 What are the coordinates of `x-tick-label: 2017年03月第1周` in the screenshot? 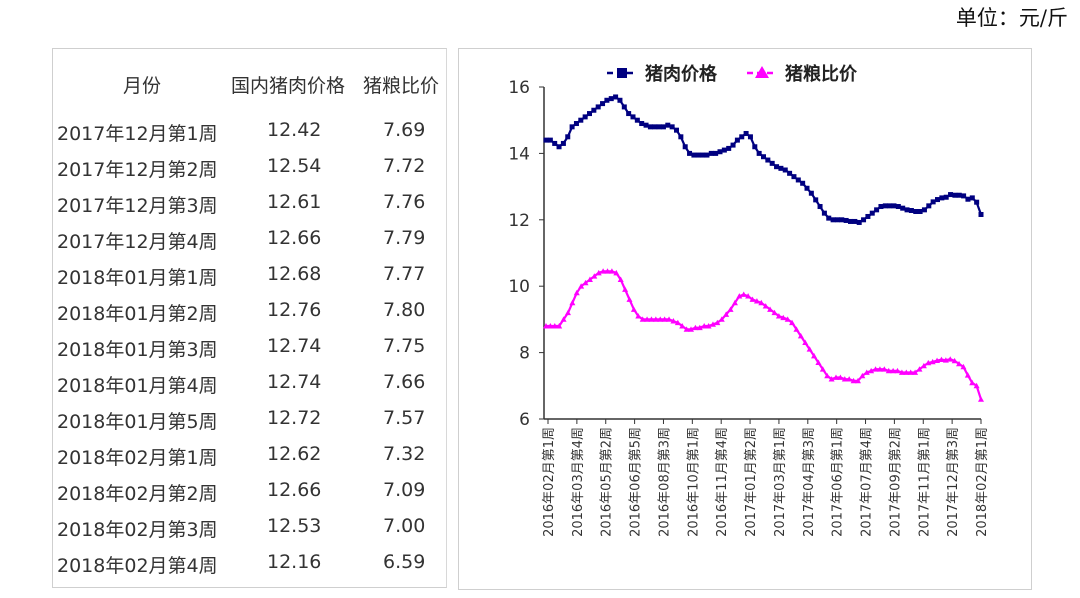 It's located at (780, 482).